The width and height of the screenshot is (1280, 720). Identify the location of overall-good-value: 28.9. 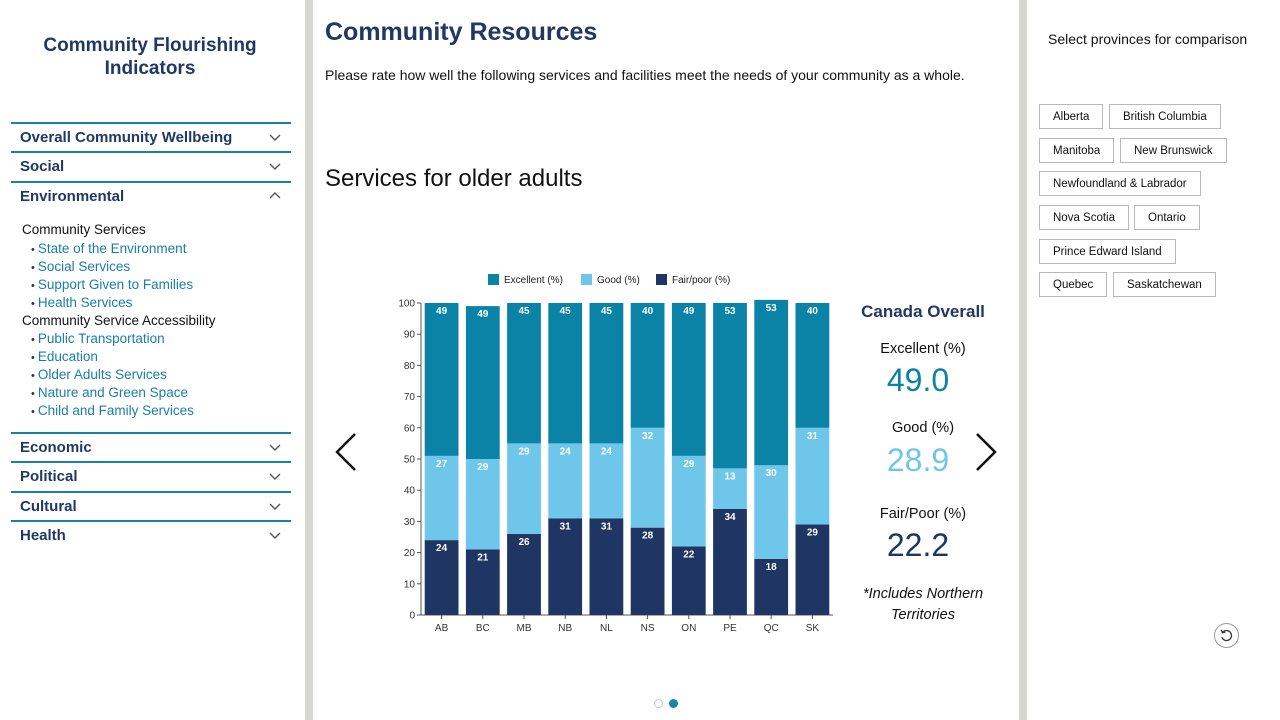
(918, 460).